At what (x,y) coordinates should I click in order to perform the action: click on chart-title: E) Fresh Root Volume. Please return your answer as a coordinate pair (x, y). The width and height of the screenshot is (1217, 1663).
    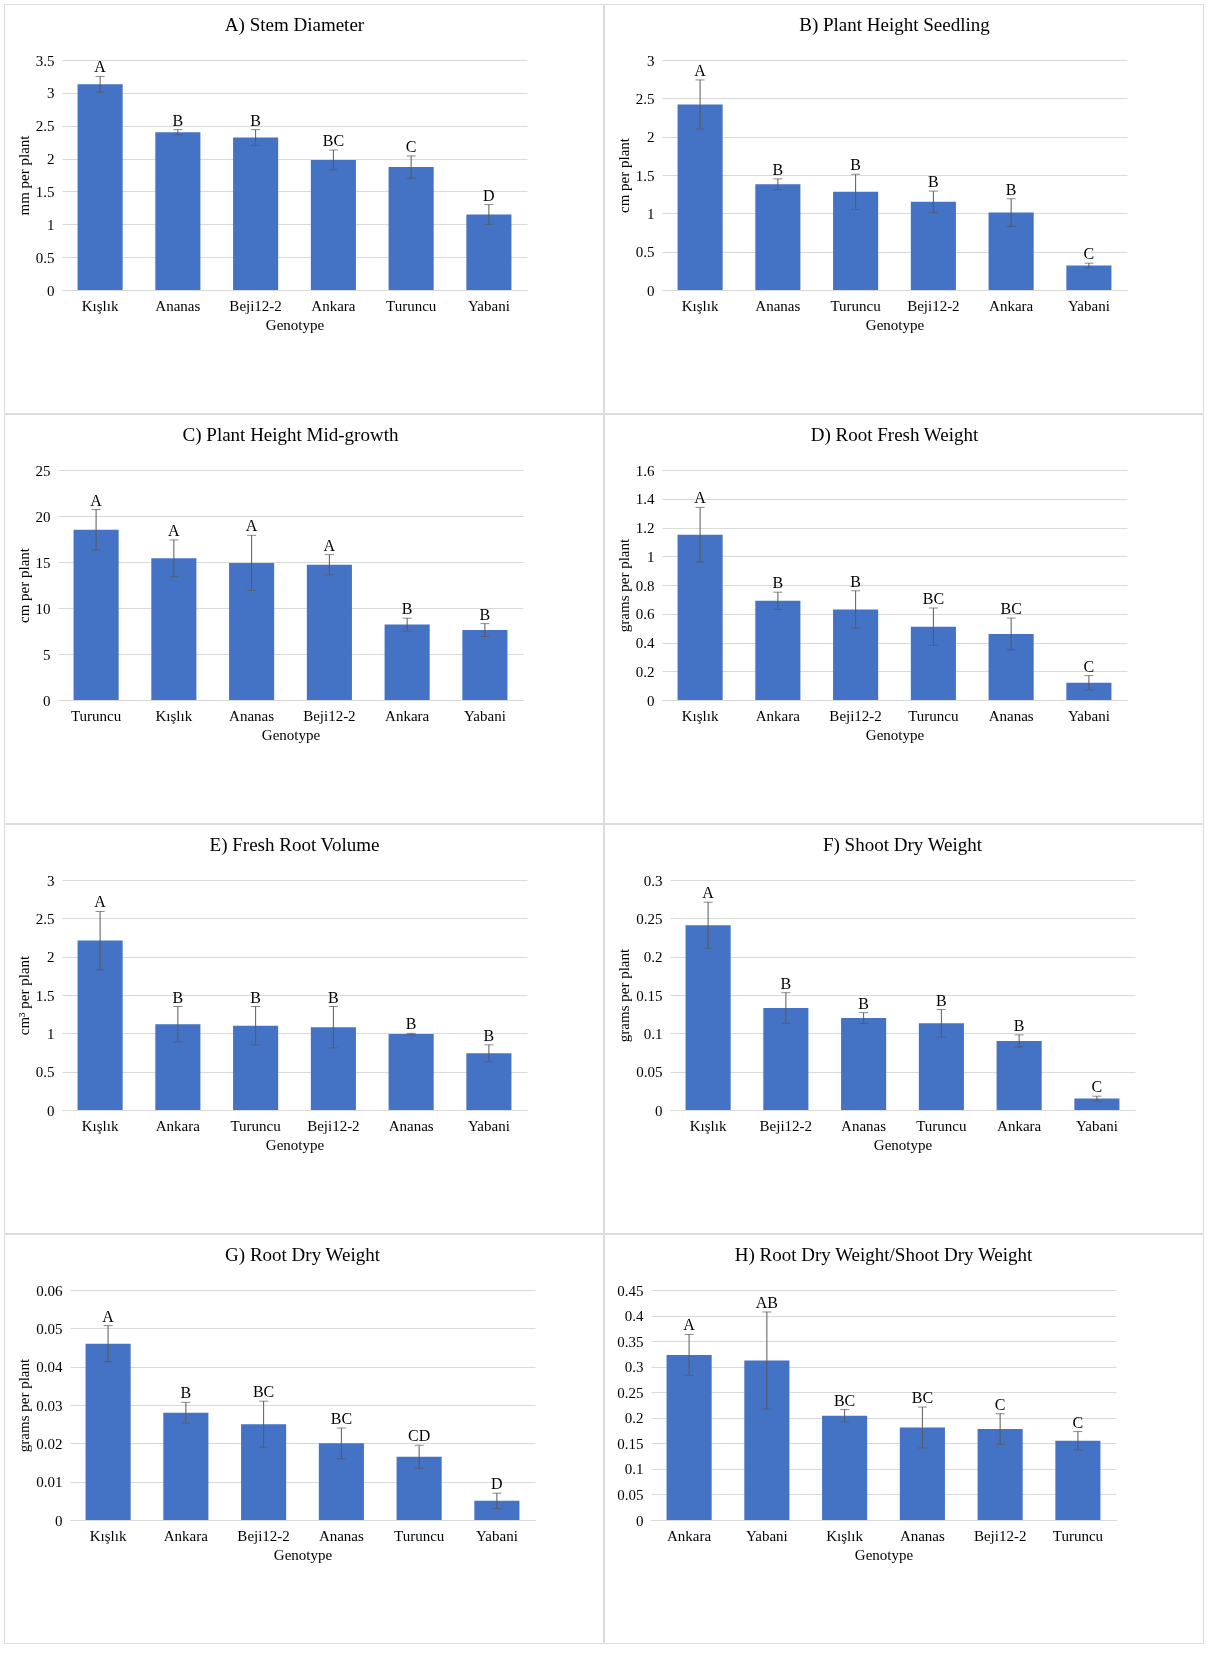
    Looking at the image, I should click on (294, 845).